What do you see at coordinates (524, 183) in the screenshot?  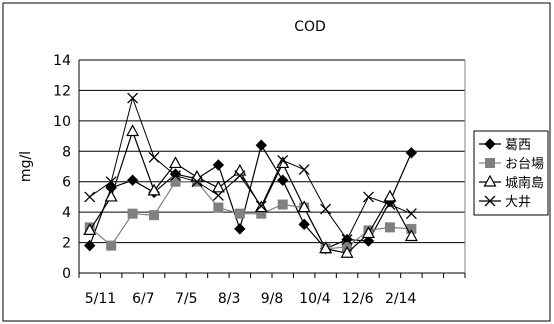 I see `legend-label: 城南島` at bounding box center [524, 183].